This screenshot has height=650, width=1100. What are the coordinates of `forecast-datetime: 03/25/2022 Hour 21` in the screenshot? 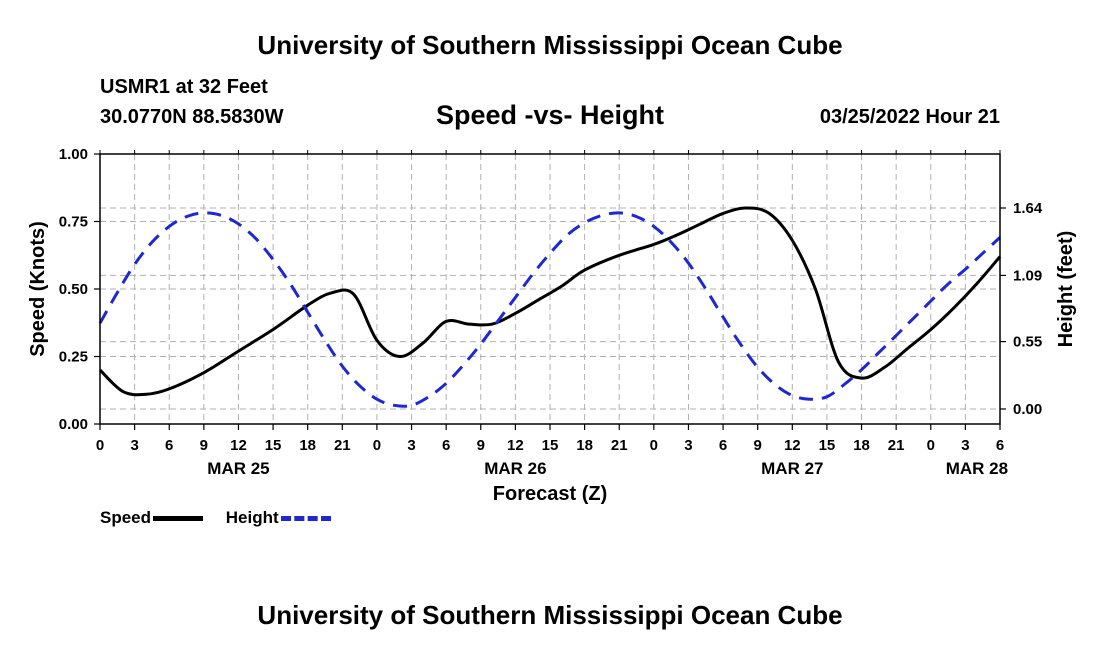 It's located at (909, 117).